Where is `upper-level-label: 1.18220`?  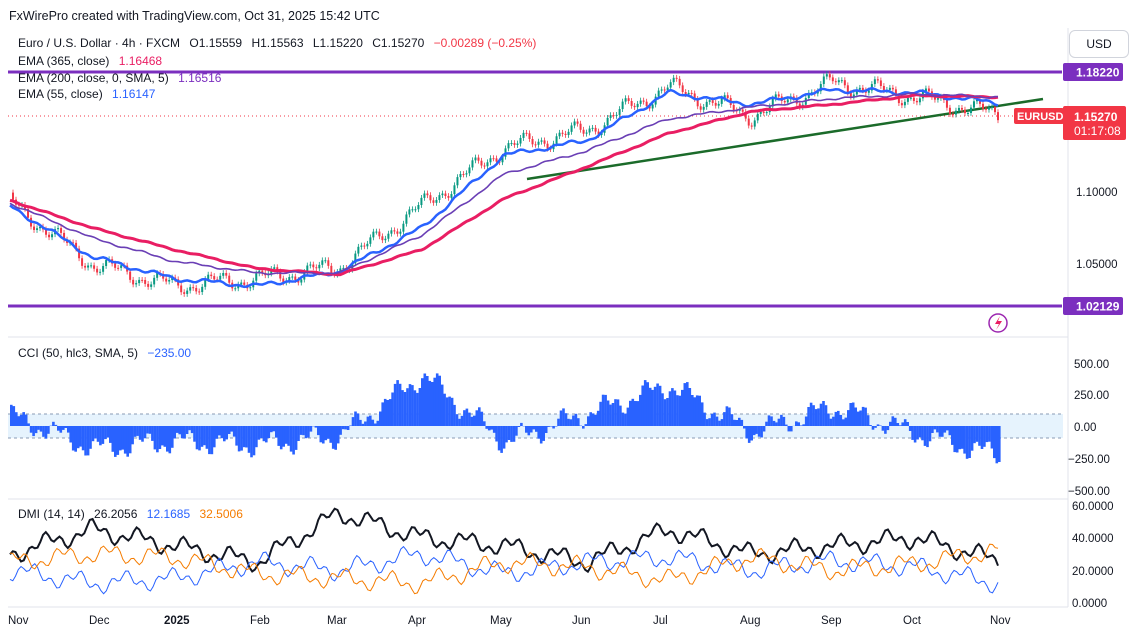
upper-level-label: 1.18220 is located at coordinates (1098, 73).